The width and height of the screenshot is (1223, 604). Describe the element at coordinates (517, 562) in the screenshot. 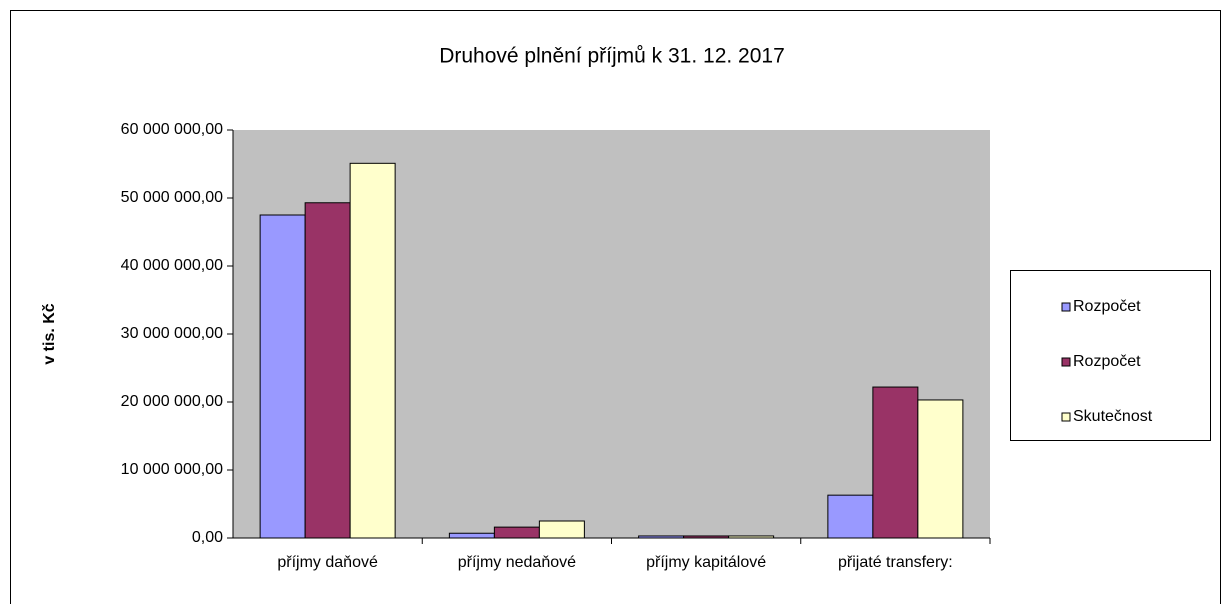

I see `x-tick-label: příjmy nedaňové` at that location.